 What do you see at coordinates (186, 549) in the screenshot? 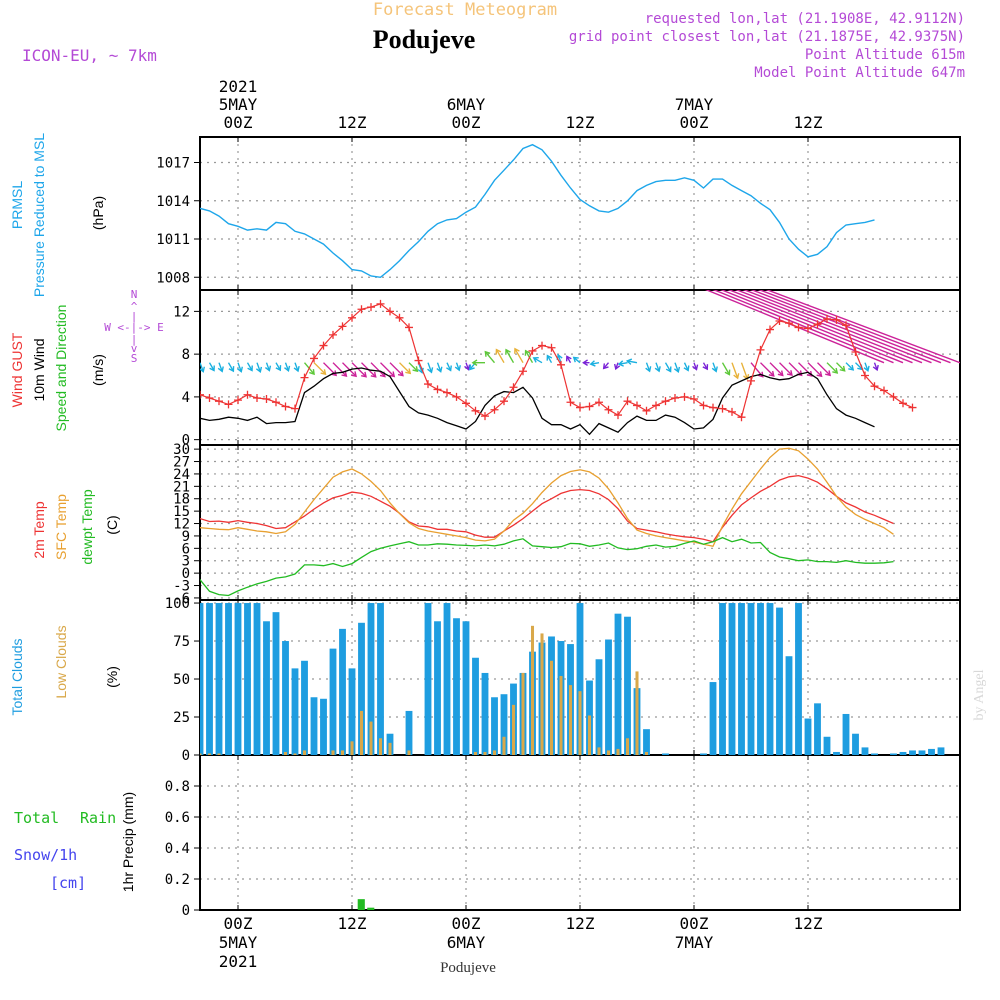
I see `y-tick-label: 6` at bounding box center [186, 549].